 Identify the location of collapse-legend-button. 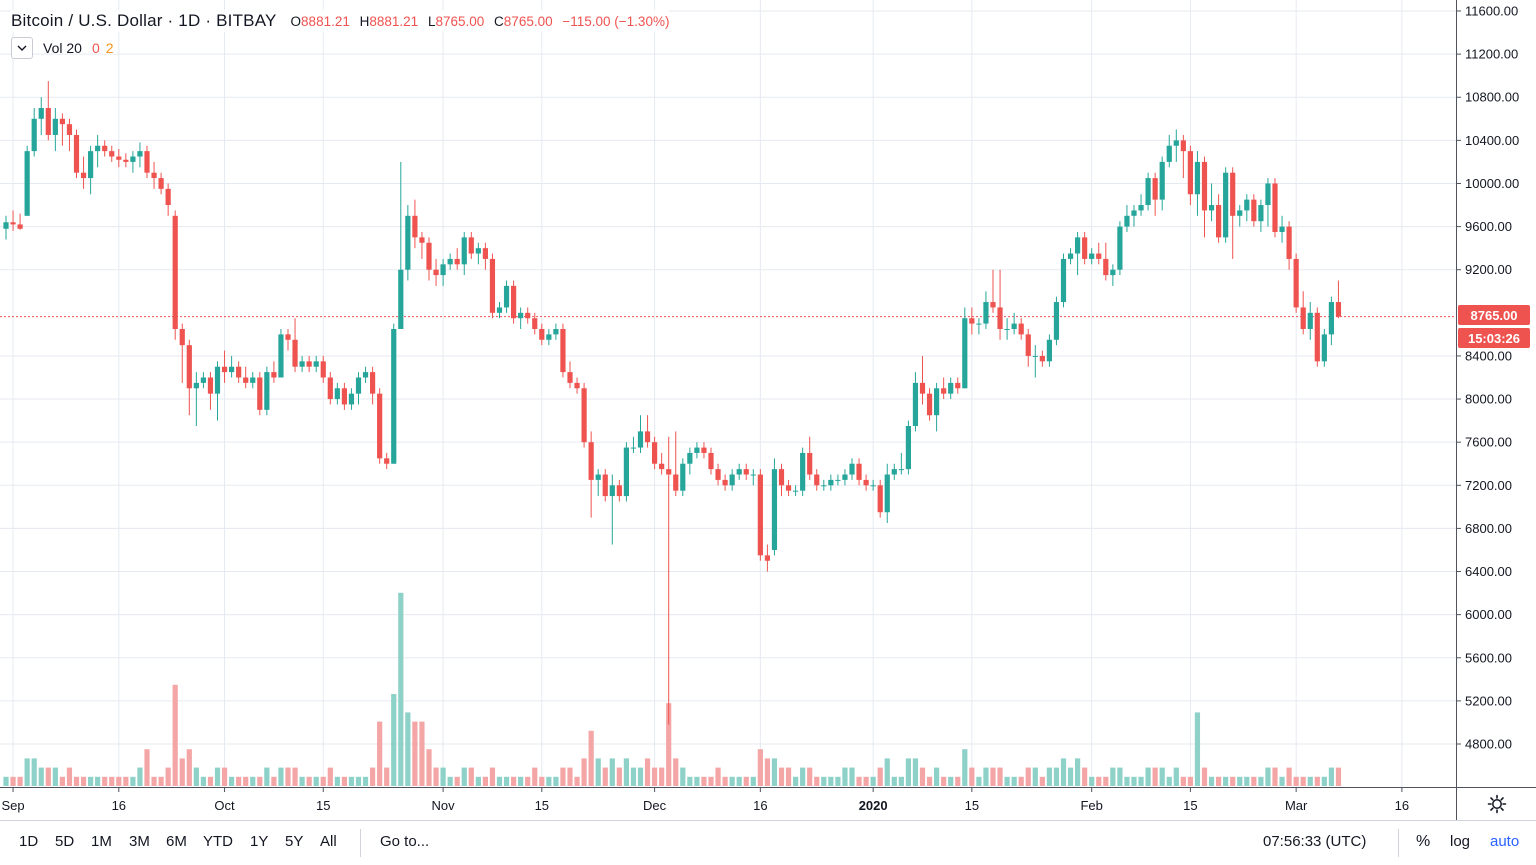
(22, 48).